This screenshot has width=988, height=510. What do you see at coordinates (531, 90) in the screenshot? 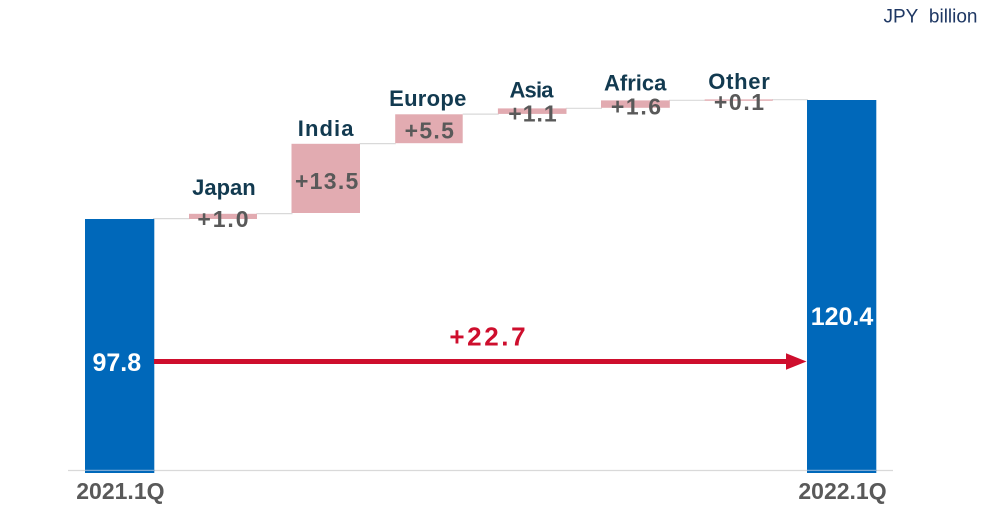
I see `svg-text: Asia` at bounding box center [531, 90].